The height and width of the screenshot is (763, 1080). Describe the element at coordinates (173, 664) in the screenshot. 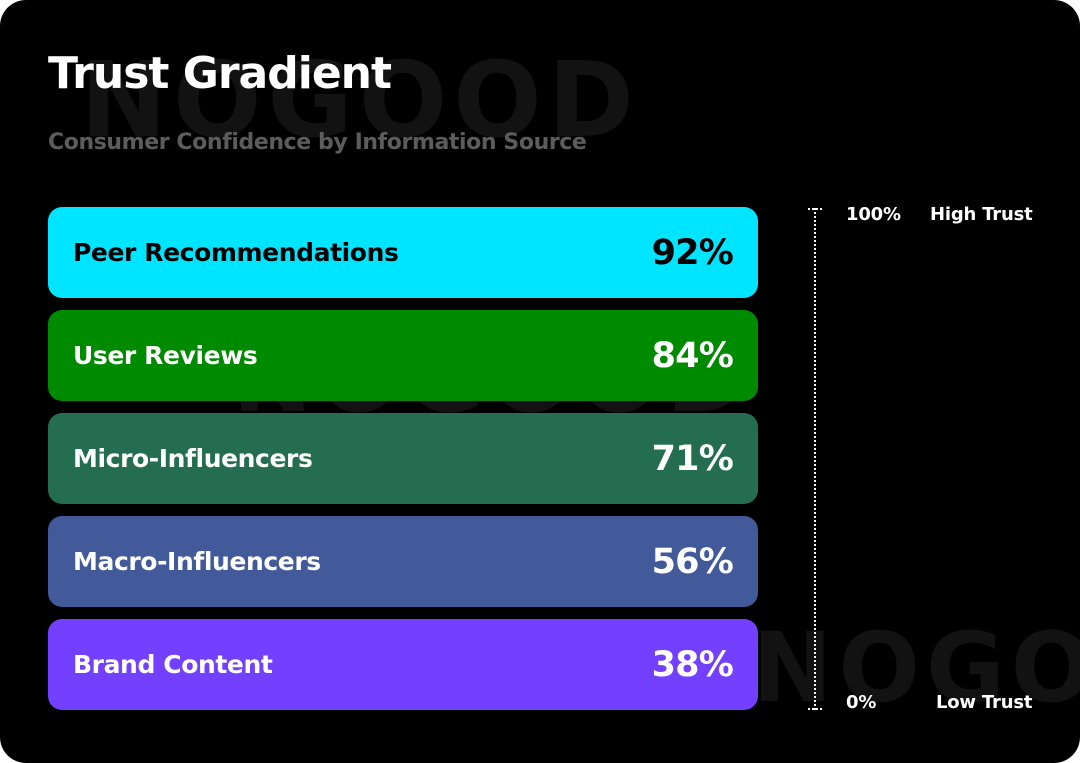

I see `bar-label: Brand Content` at that location.